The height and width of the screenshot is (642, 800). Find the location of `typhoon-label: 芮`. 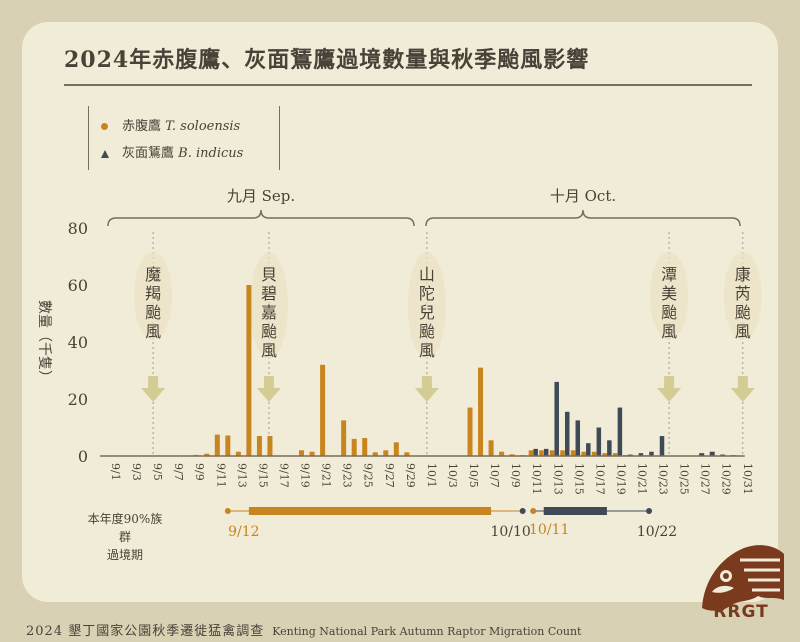

typhoon-label: 芮 is located at coordinates (743, 293).